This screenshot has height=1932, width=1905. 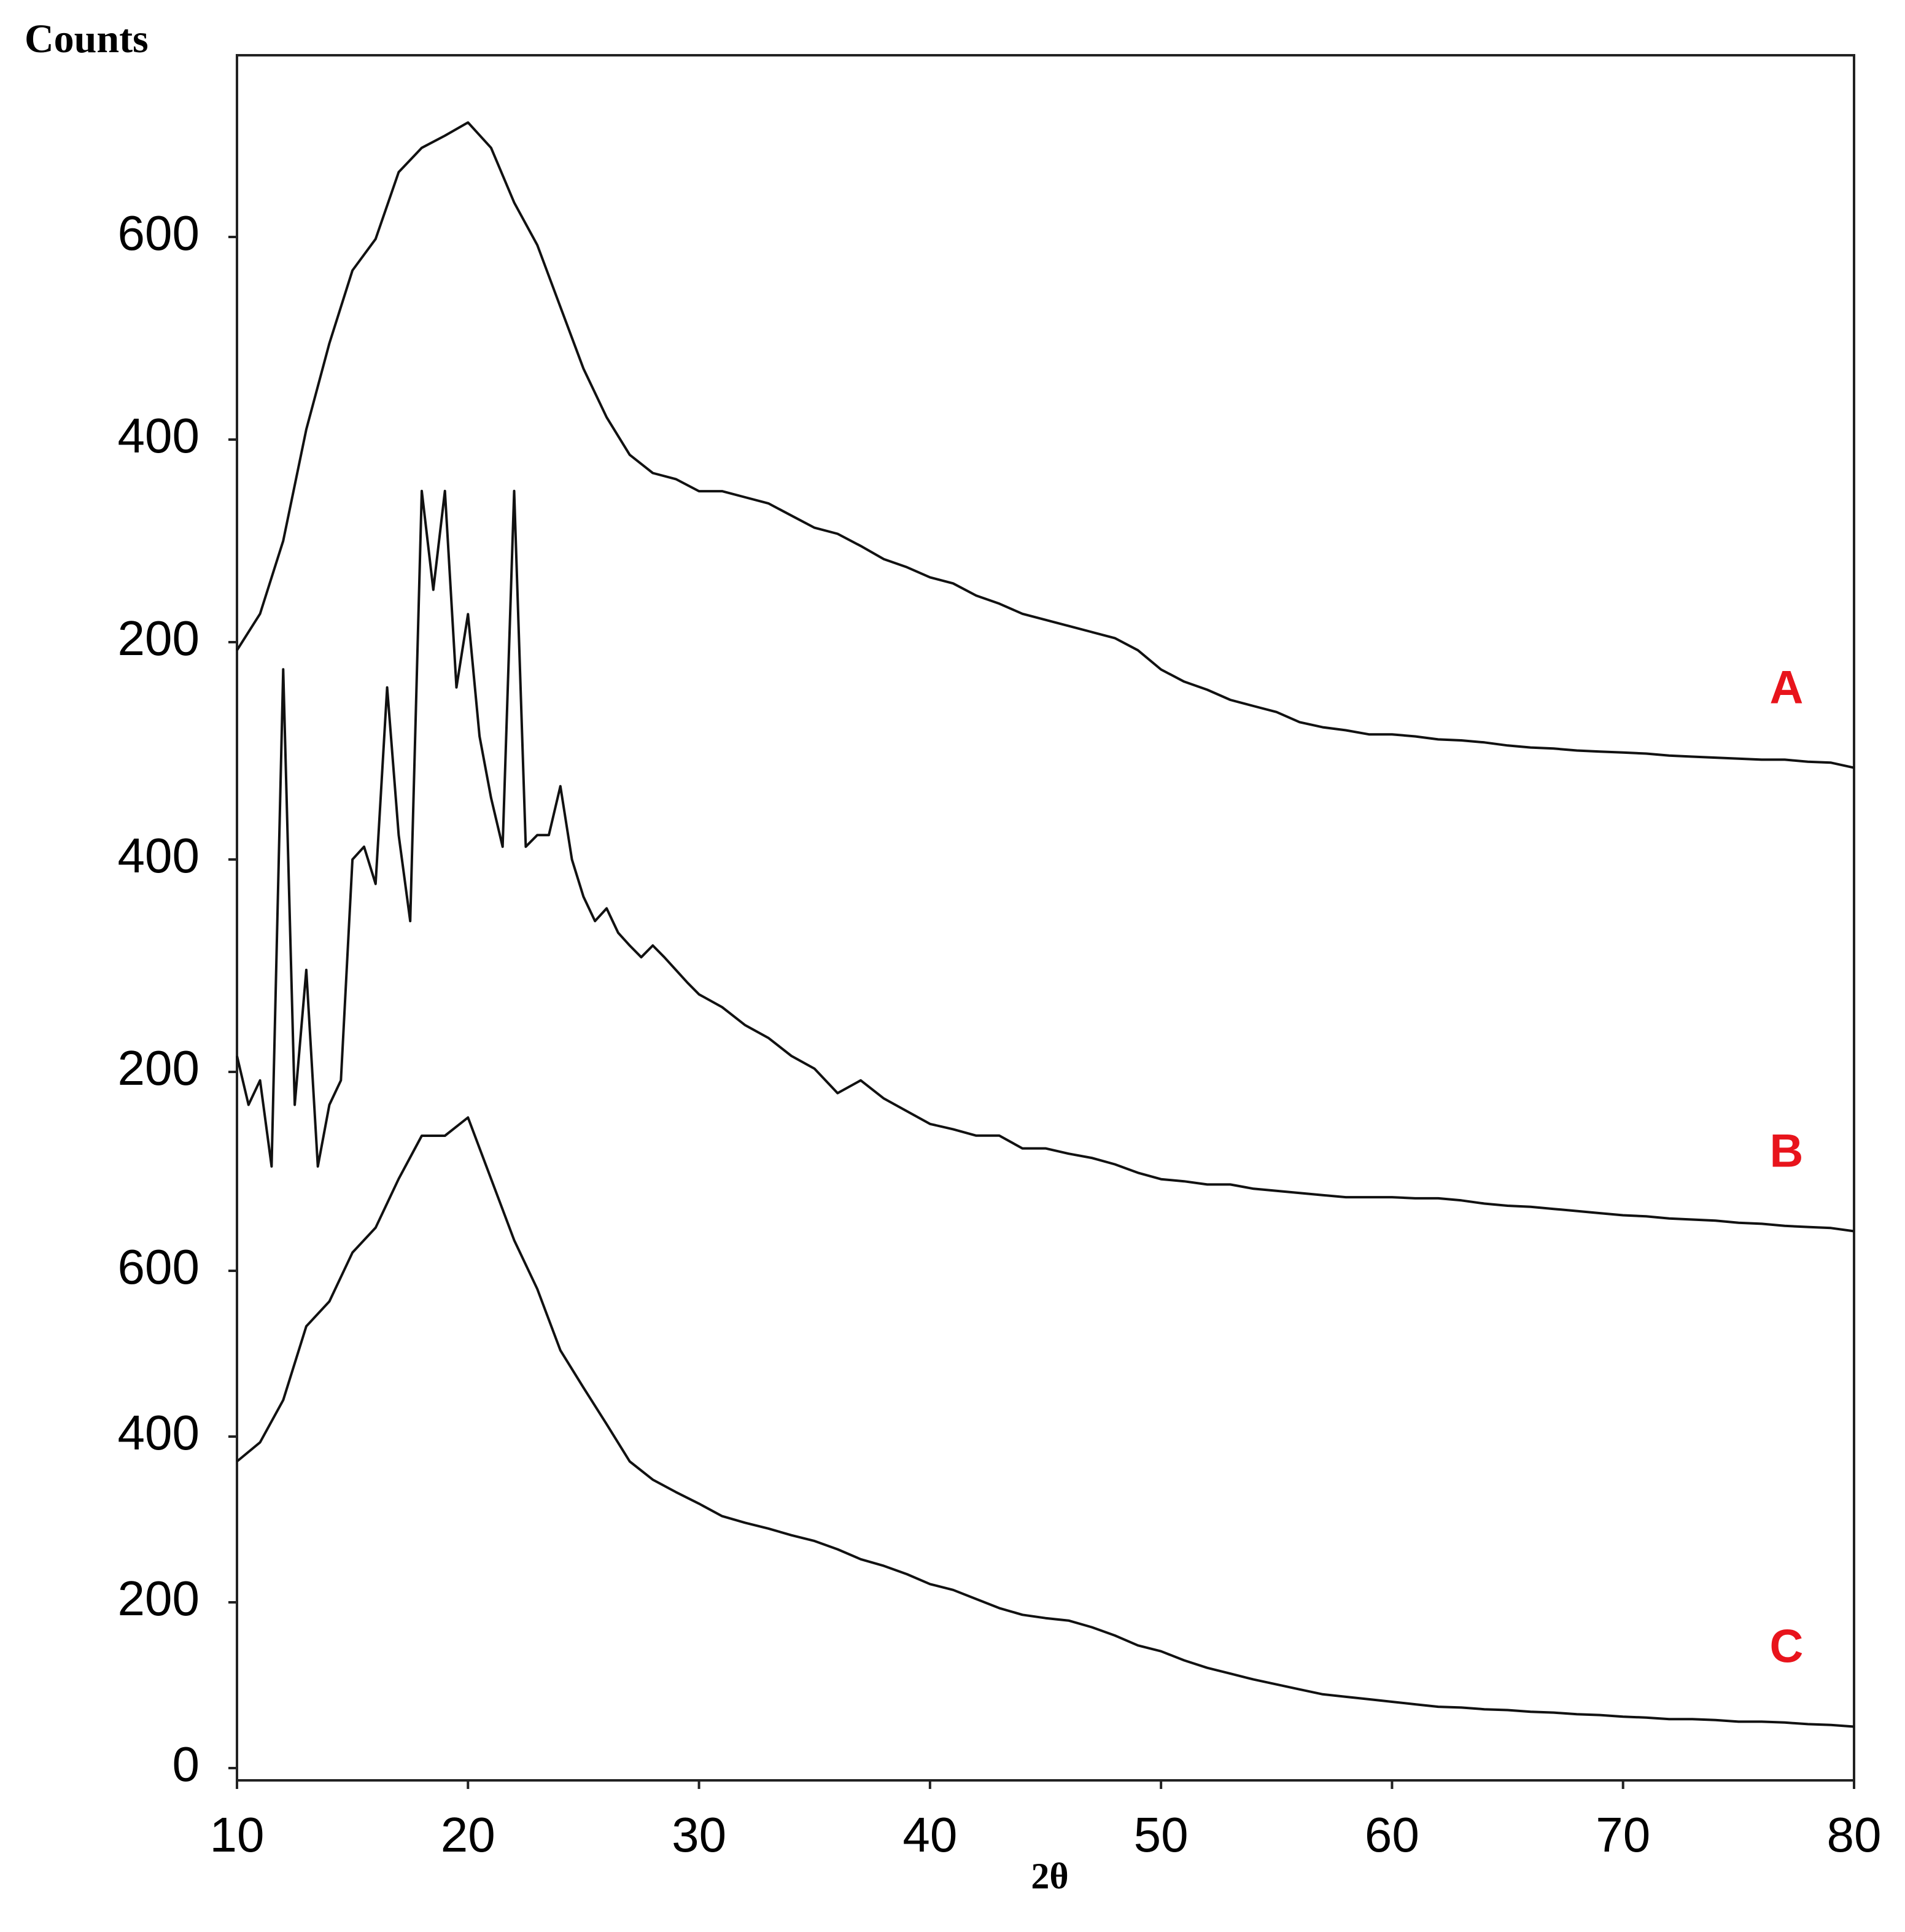 I want to click on x-tick-label: 10, so click(x=237, y=1834).